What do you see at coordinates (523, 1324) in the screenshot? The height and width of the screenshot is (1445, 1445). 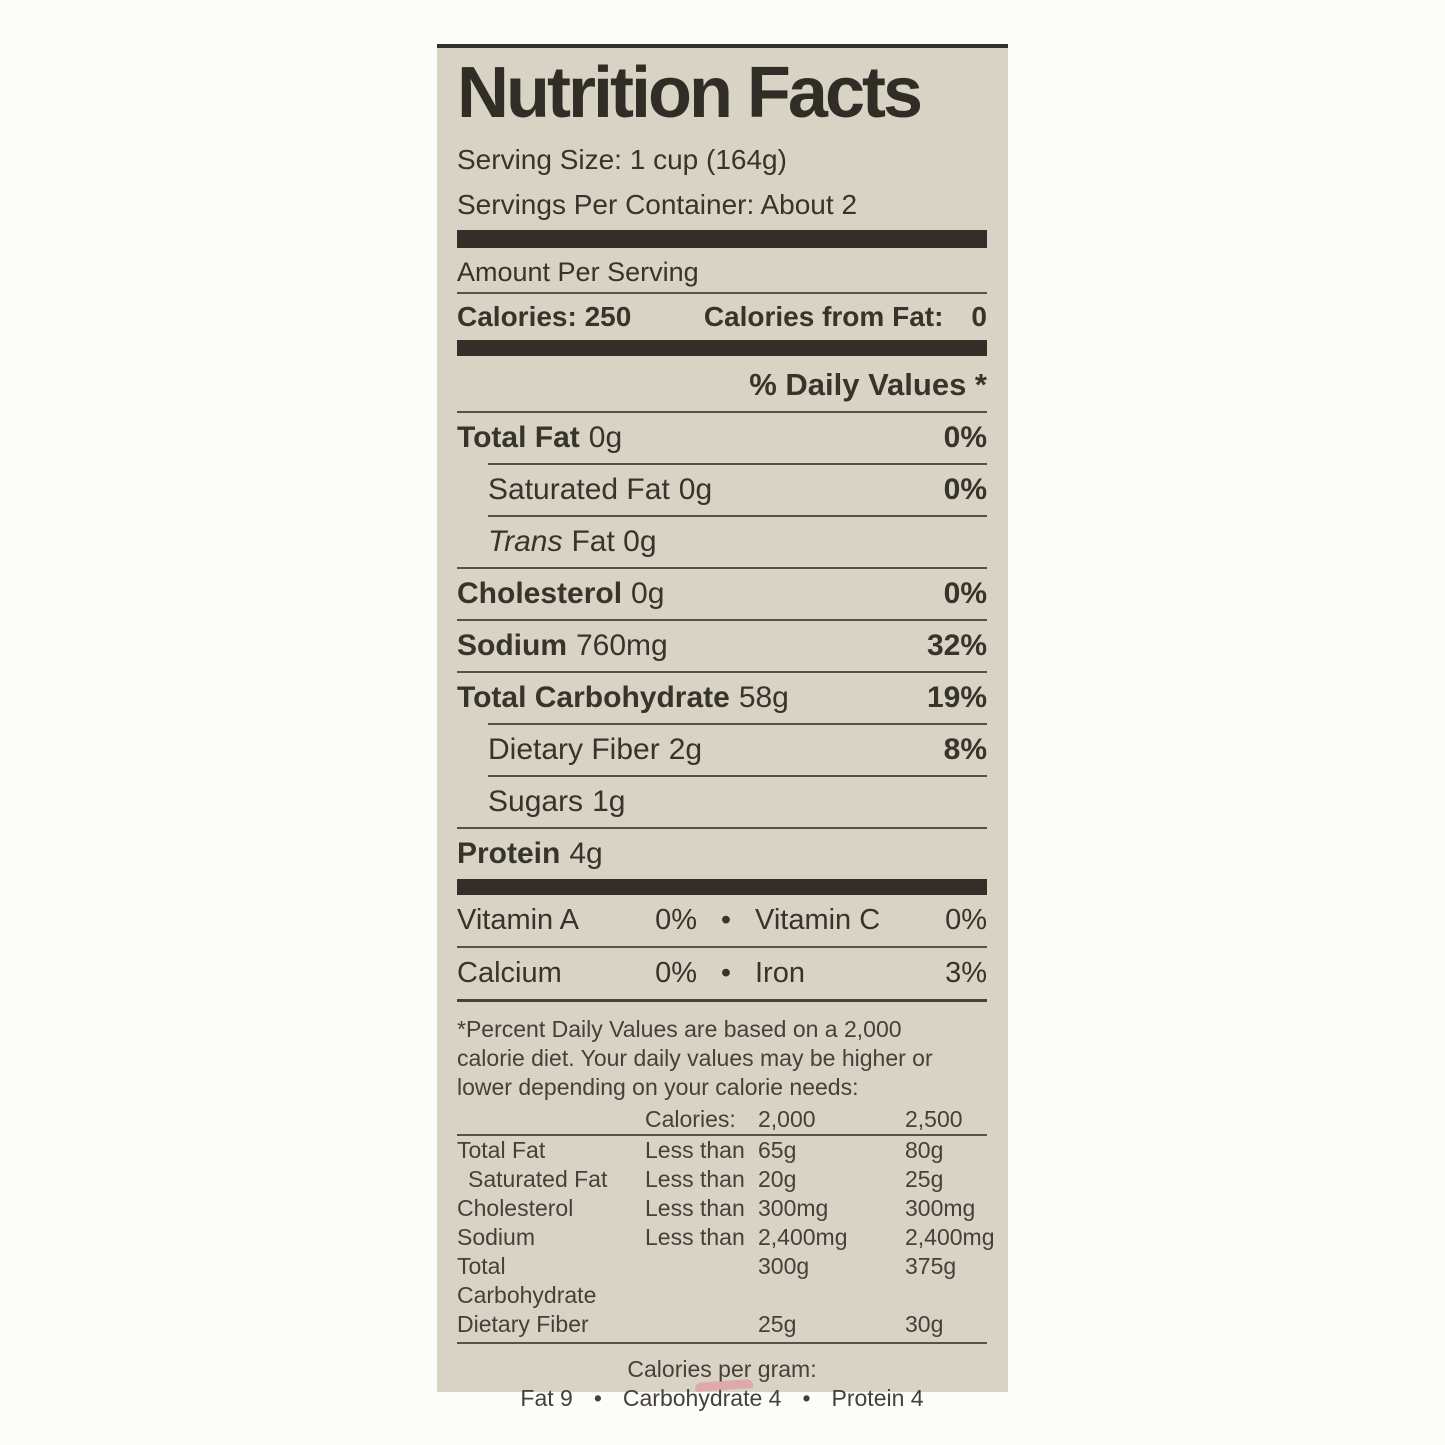 I see `dv-row-name: Dietary Fiber` at bounding box center [523, 1324].